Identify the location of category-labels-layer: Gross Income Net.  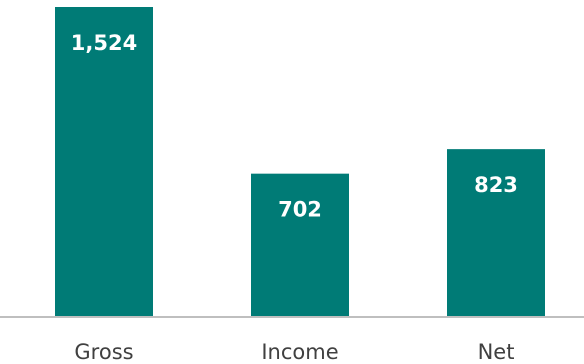
(294, 352).